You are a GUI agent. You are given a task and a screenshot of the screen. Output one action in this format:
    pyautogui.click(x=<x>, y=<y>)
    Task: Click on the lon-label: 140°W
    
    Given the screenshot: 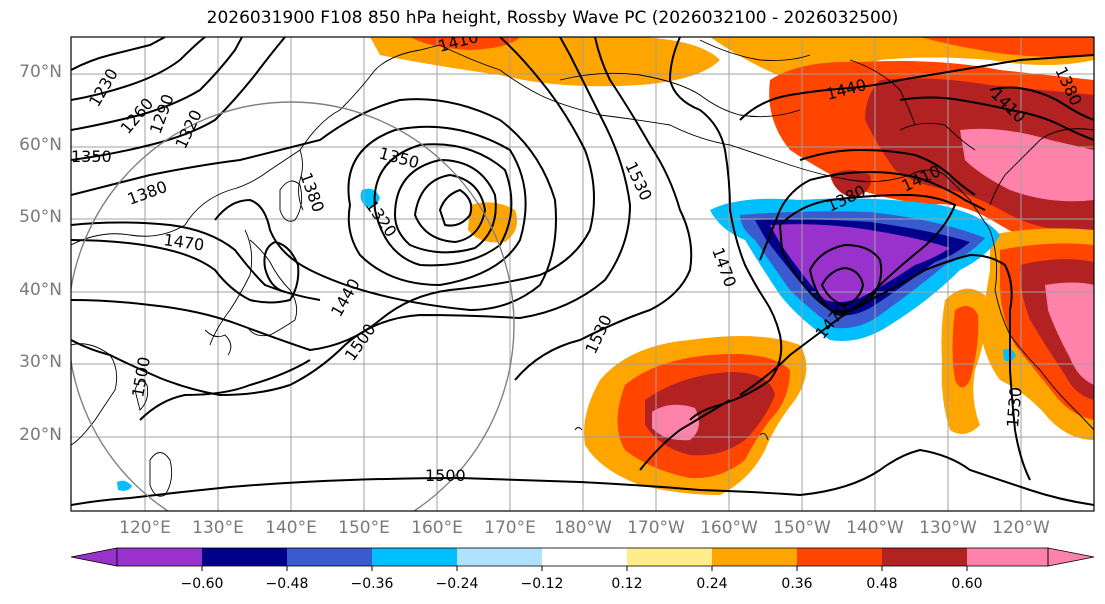 What is the action you would take?
    pyautogui.click(x=875, y=528)
    